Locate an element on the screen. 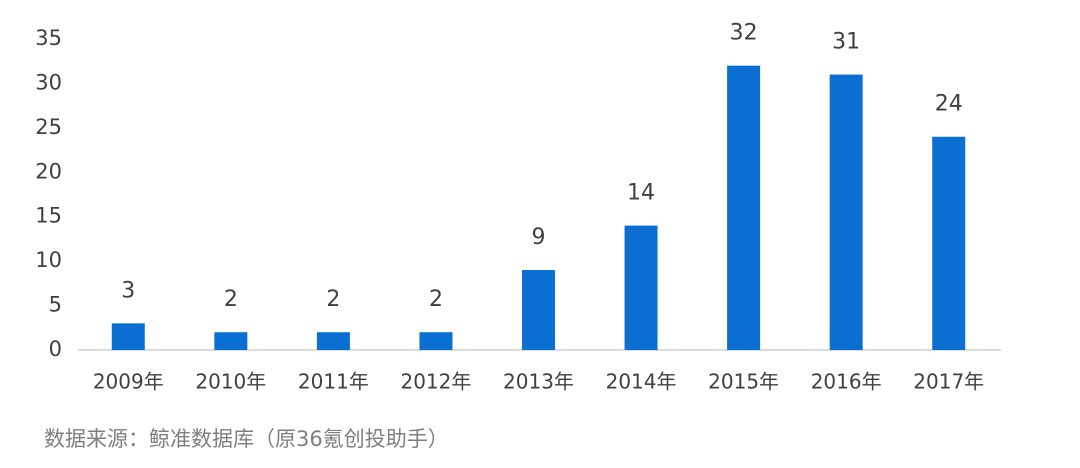 This screenshot has height=468, width=1080. x-tick-label: 2016年 is located at coordinates (846, 382).